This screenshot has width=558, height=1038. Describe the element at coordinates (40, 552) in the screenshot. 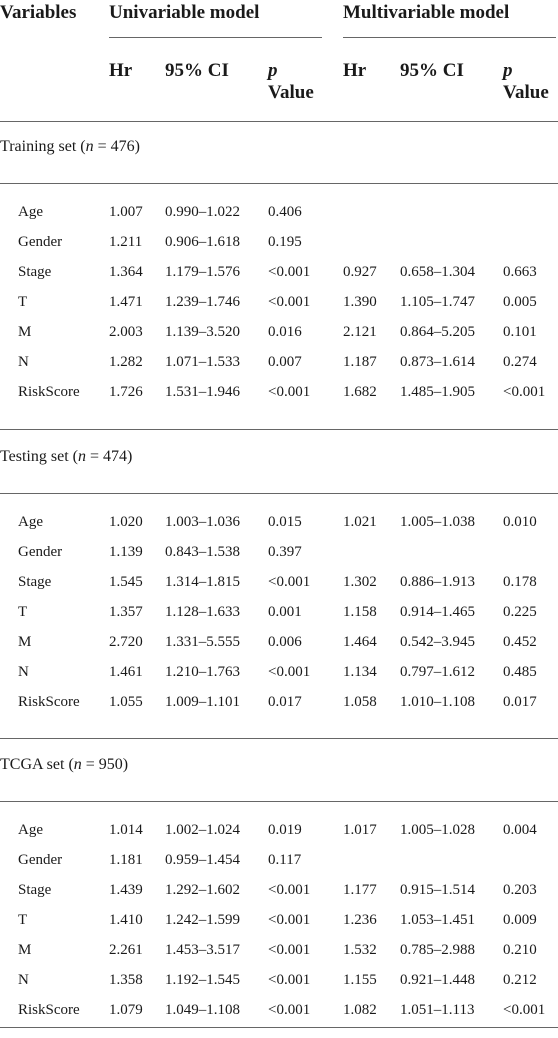

I see `cell-variable: Gender` at that location.